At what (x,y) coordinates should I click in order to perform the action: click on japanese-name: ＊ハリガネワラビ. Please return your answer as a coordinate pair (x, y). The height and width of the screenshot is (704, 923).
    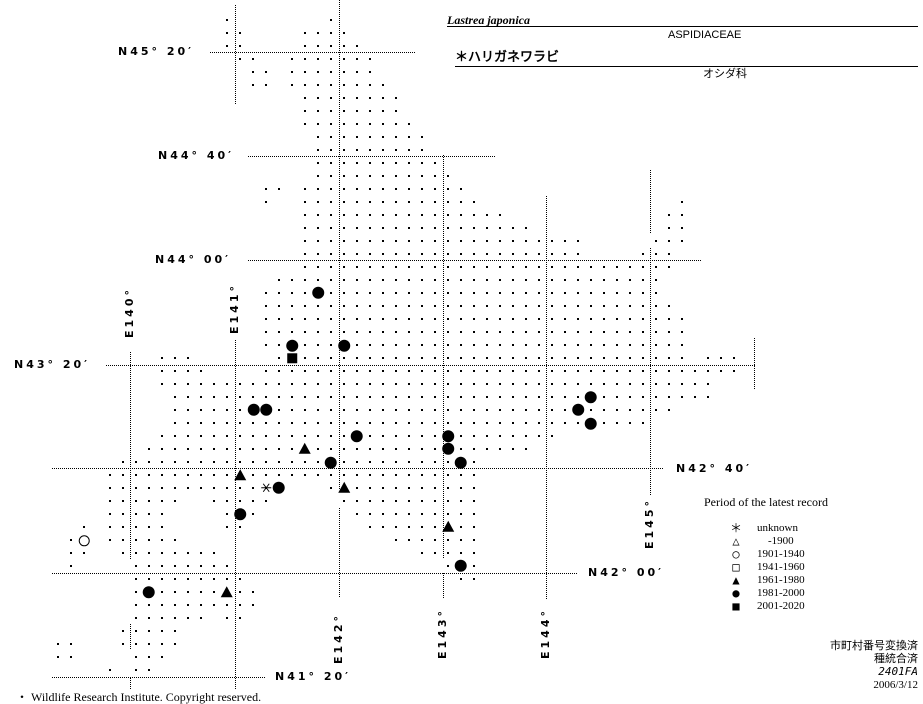
    Looking at the image, I should click on (507, 57).